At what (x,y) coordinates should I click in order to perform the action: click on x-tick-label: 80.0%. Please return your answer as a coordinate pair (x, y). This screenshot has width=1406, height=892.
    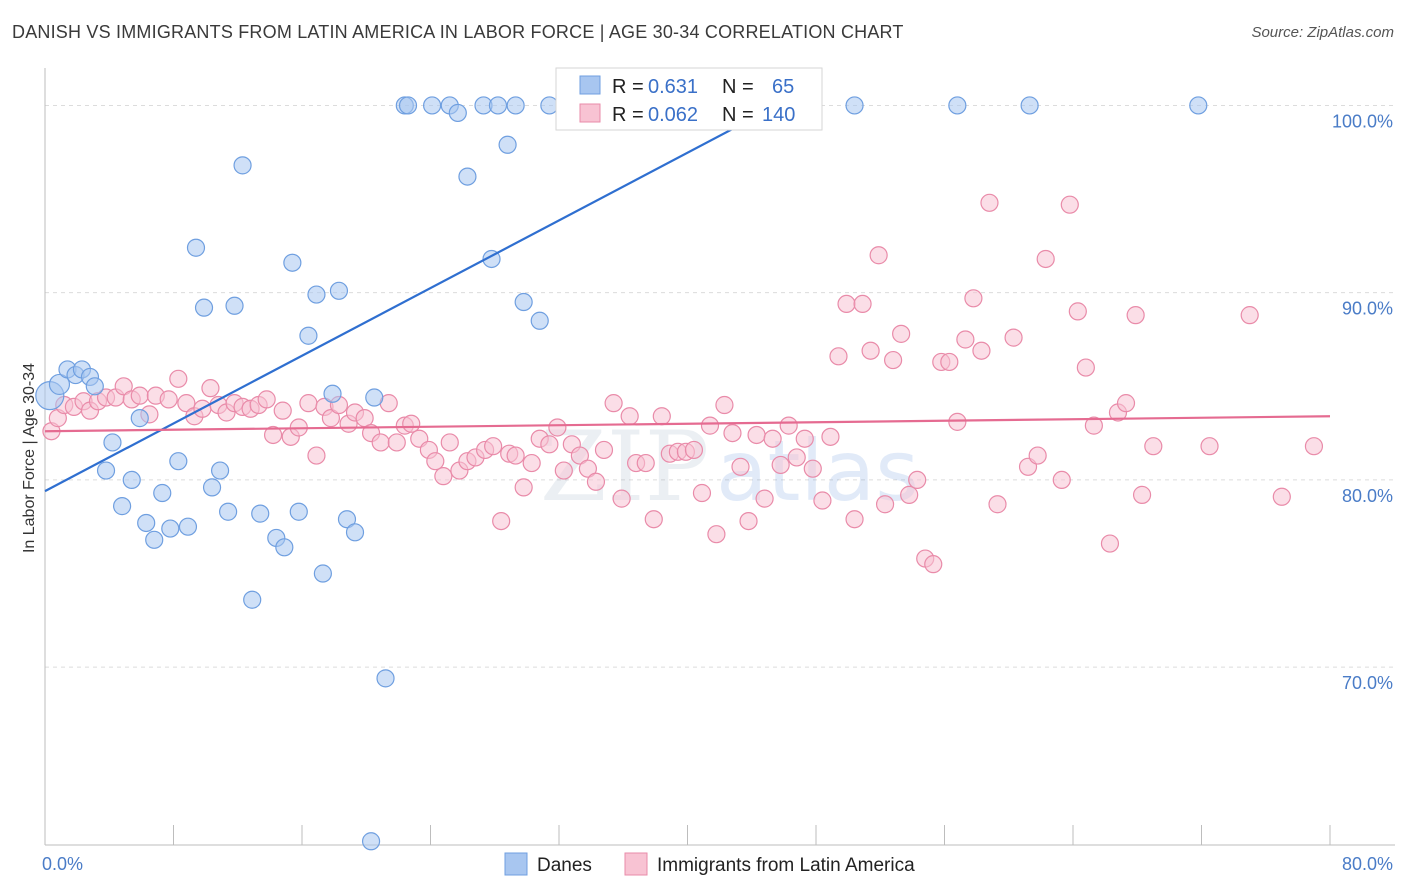
    Looking at the image, I should click on (1367, 864).